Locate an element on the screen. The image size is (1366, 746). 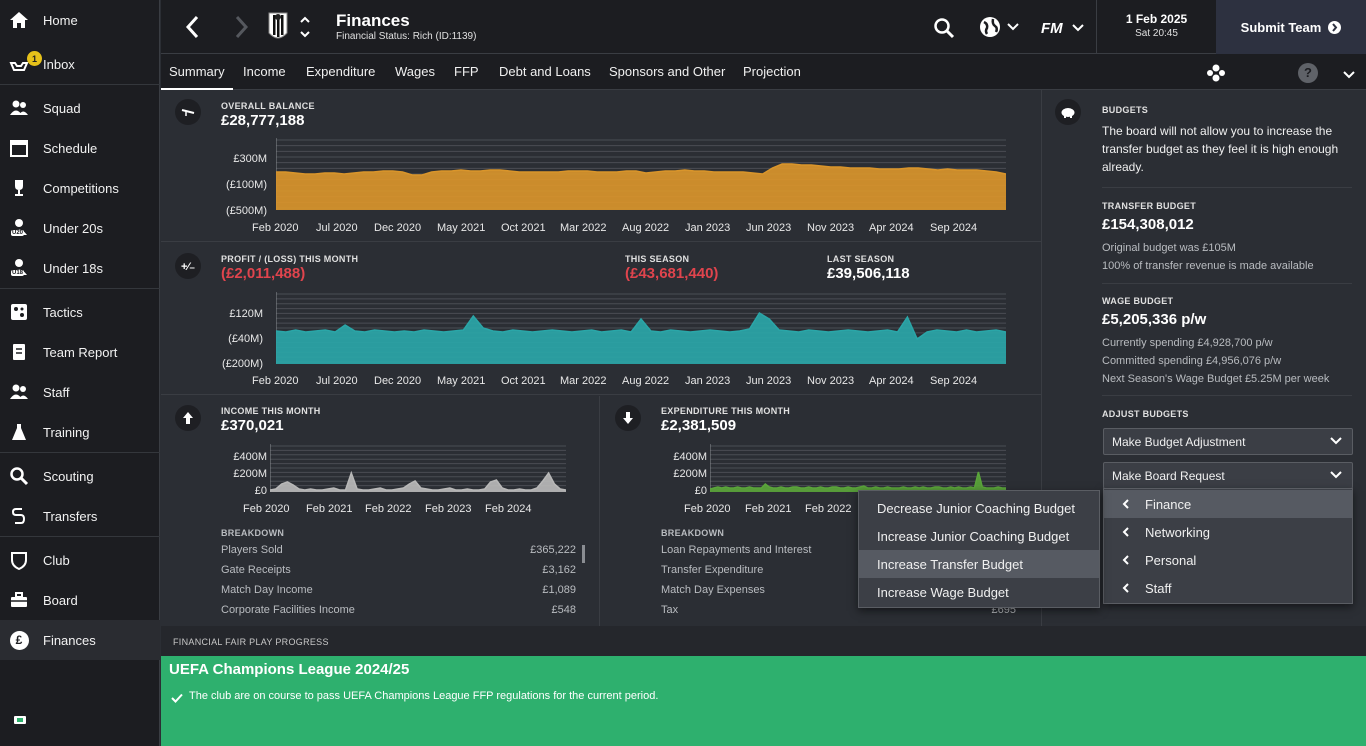
x-axis-tick: May 2021 is located at coordinates (461, 381).